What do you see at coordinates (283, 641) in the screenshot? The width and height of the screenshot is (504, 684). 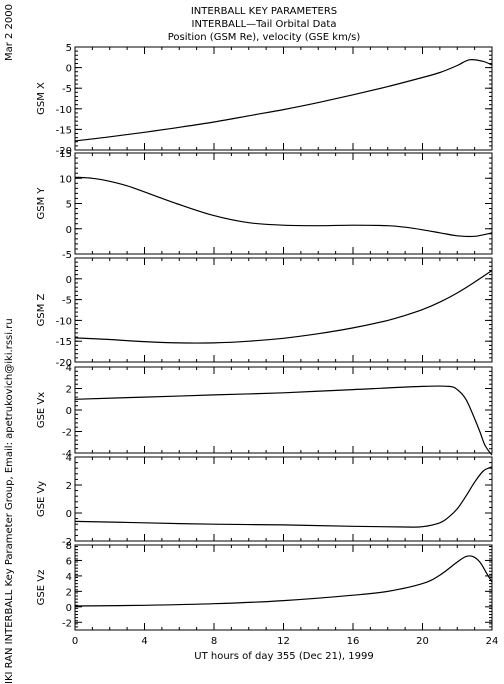 I see `x-tick-label: 12` at bounding box center [283, 641].